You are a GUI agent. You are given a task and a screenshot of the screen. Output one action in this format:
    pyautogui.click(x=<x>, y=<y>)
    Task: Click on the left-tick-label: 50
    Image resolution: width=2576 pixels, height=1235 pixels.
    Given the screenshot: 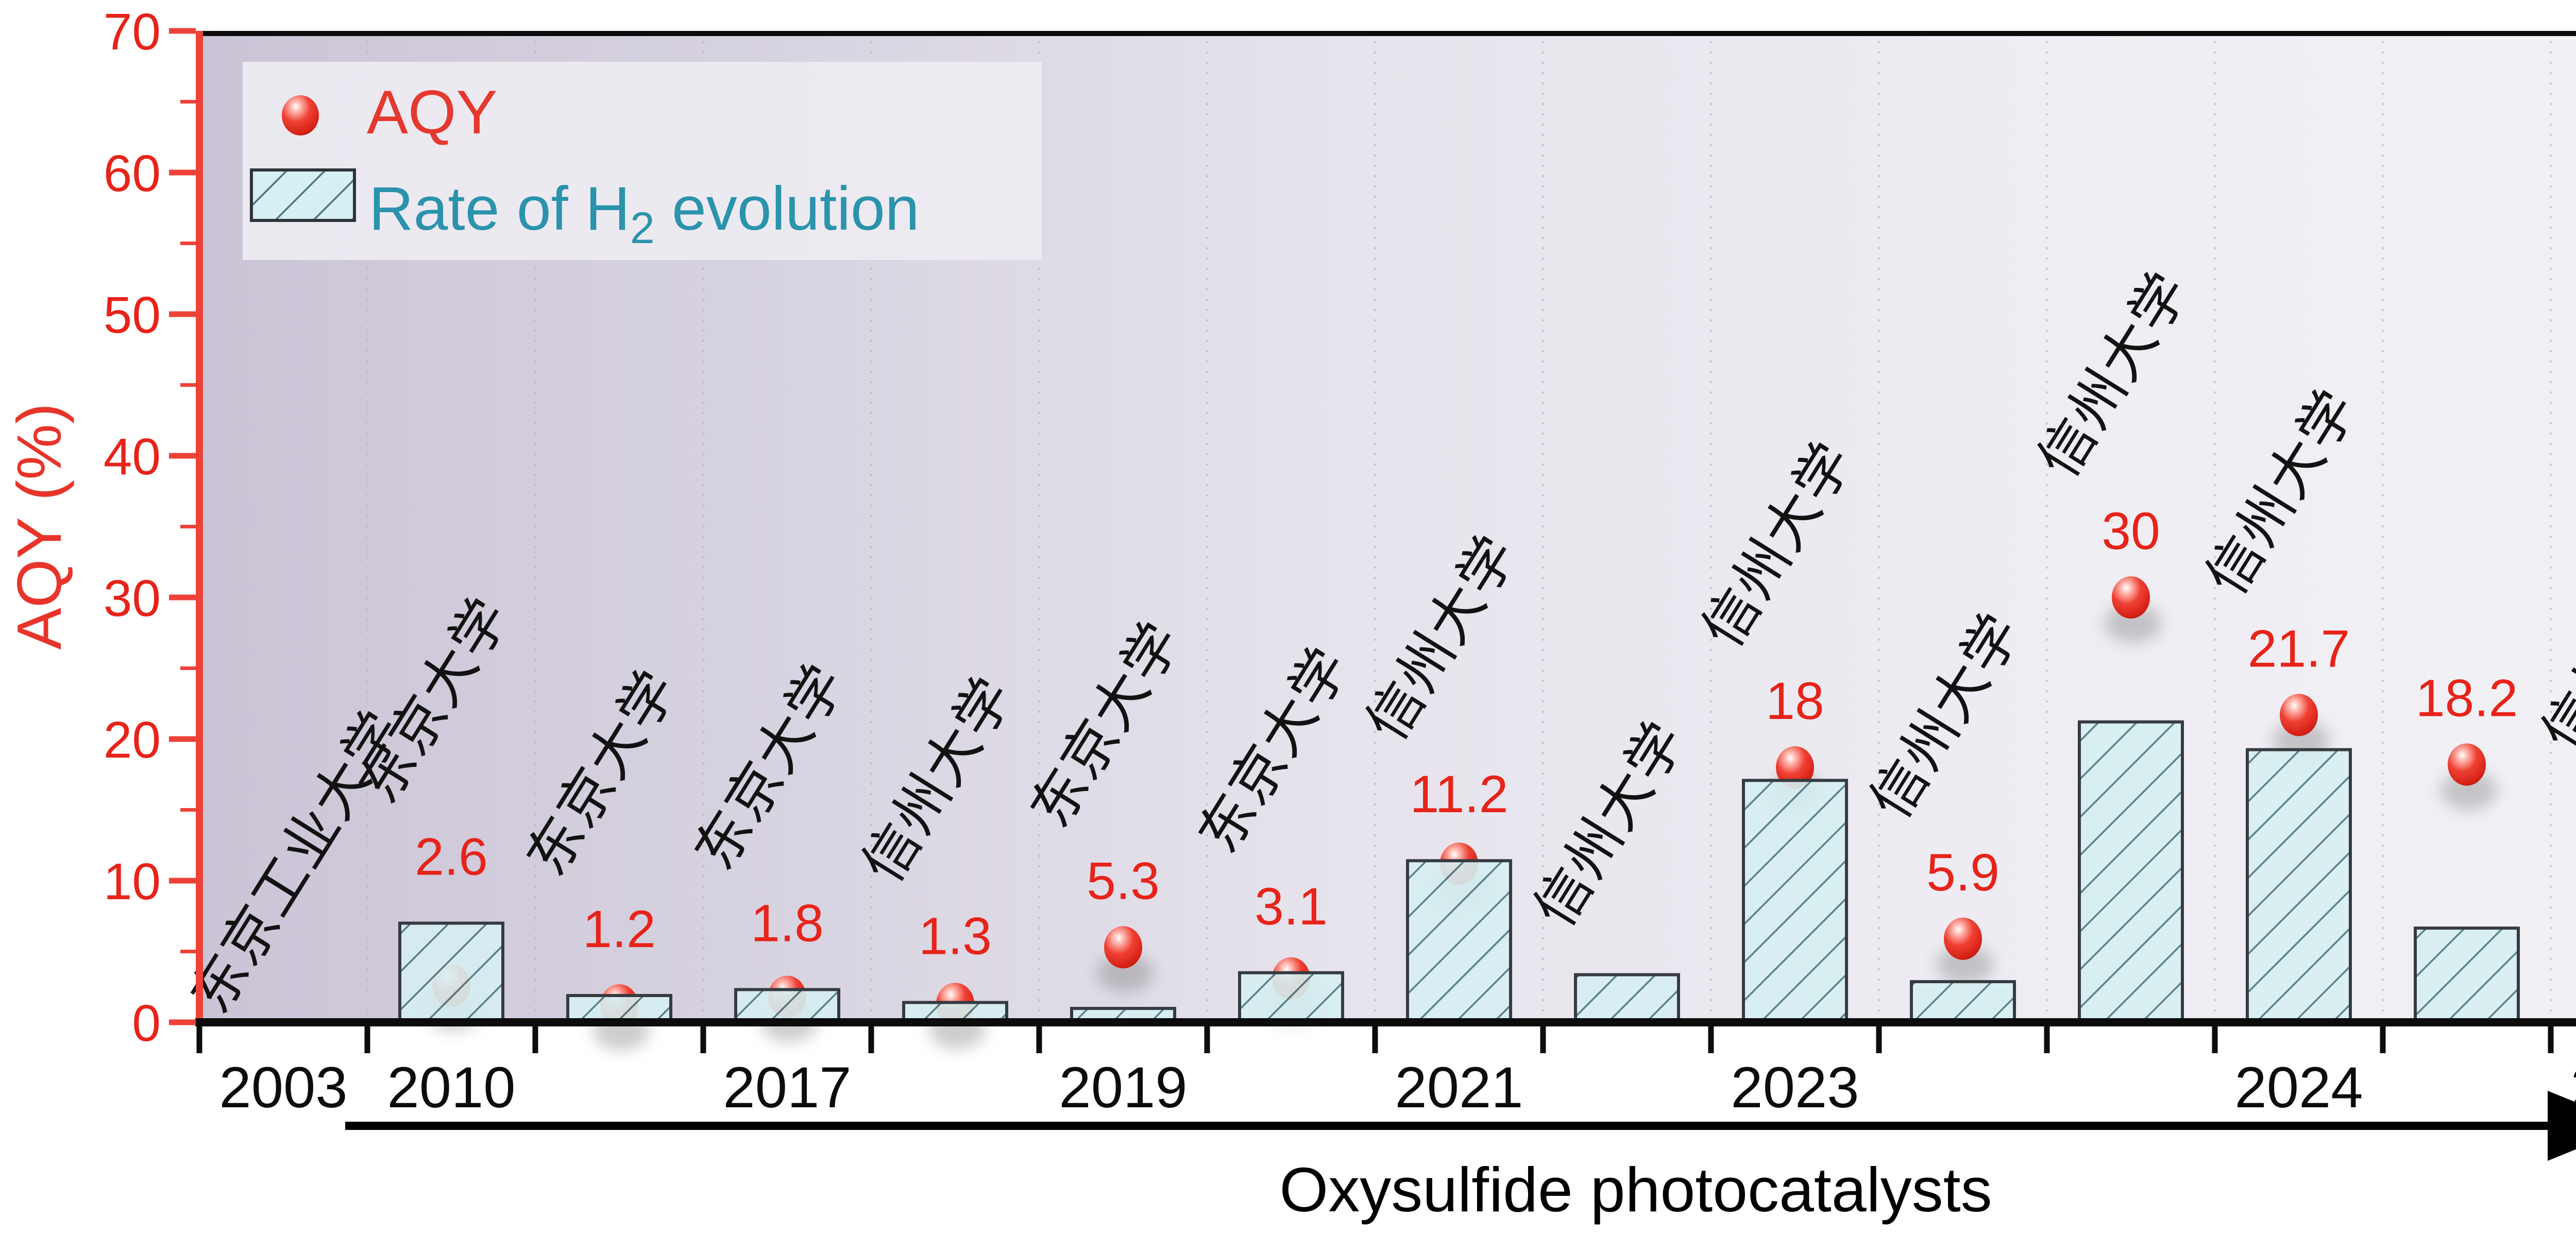 What is the action you would take?
    pyautogui.click(x=132, y=315)
    